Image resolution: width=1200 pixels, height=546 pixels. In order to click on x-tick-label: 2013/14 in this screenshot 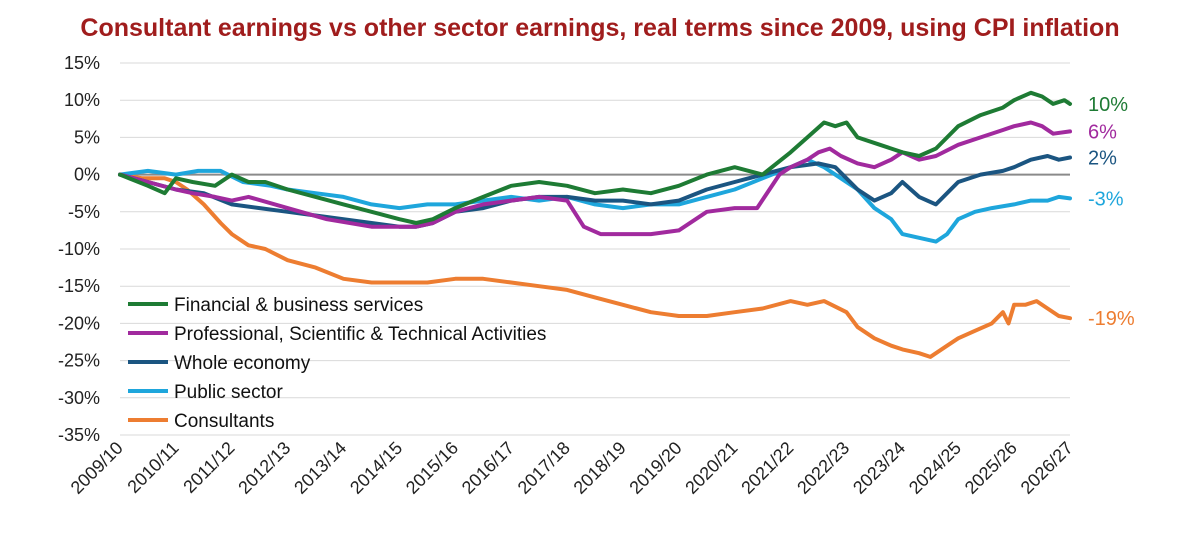, I will do `click(320, 468)`.